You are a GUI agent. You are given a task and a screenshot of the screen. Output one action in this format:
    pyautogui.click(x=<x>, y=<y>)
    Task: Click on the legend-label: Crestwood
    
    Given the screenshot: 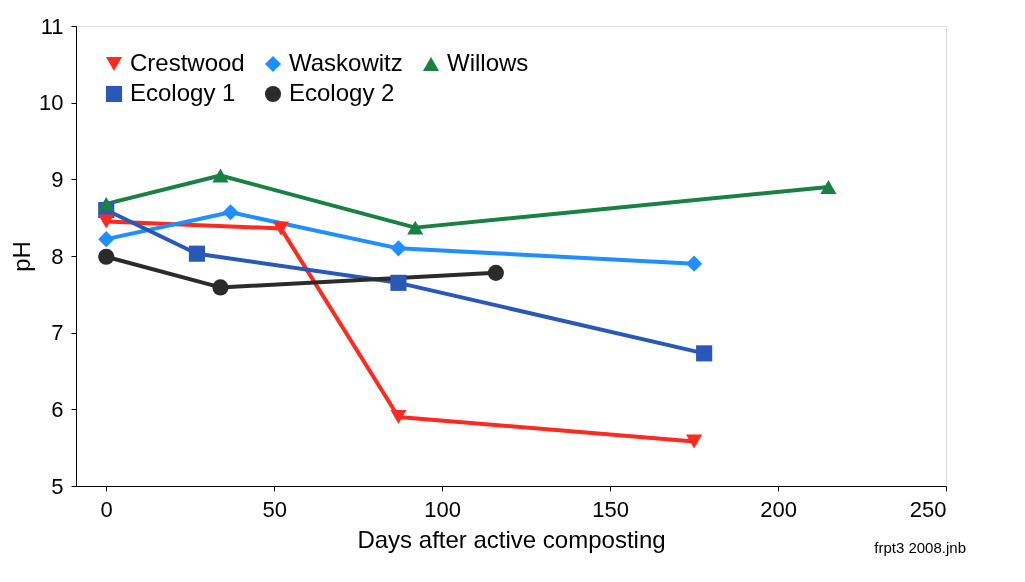 What is the action you would take?
    pyautogui.click(x=187, y=62)
    